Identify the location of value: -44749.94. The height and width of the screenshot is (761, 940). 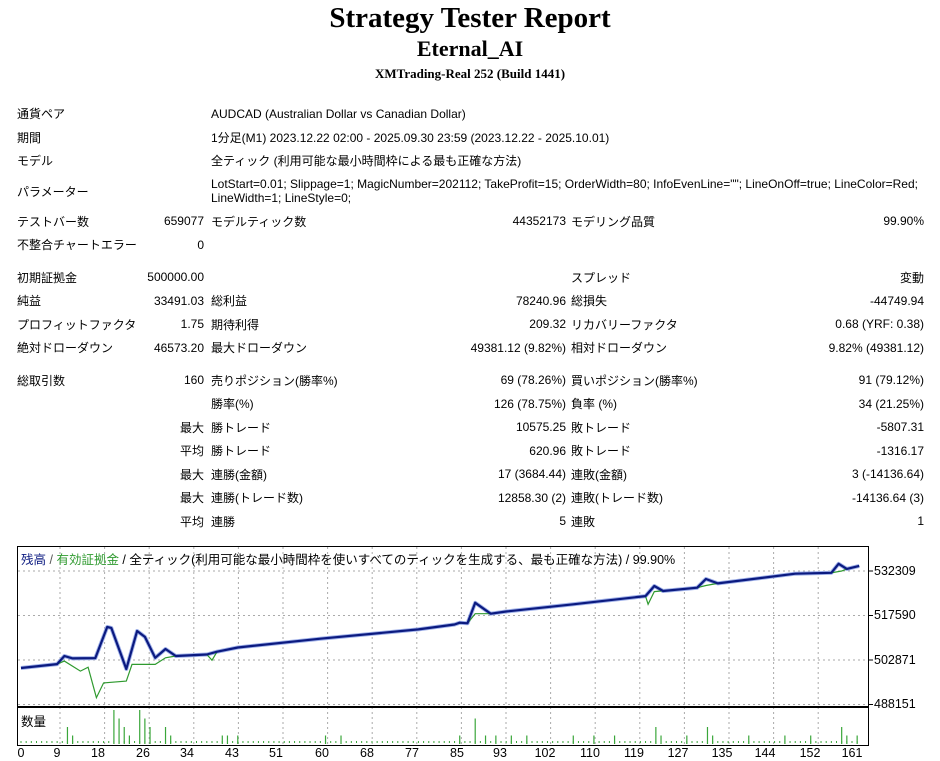
(897, 300).